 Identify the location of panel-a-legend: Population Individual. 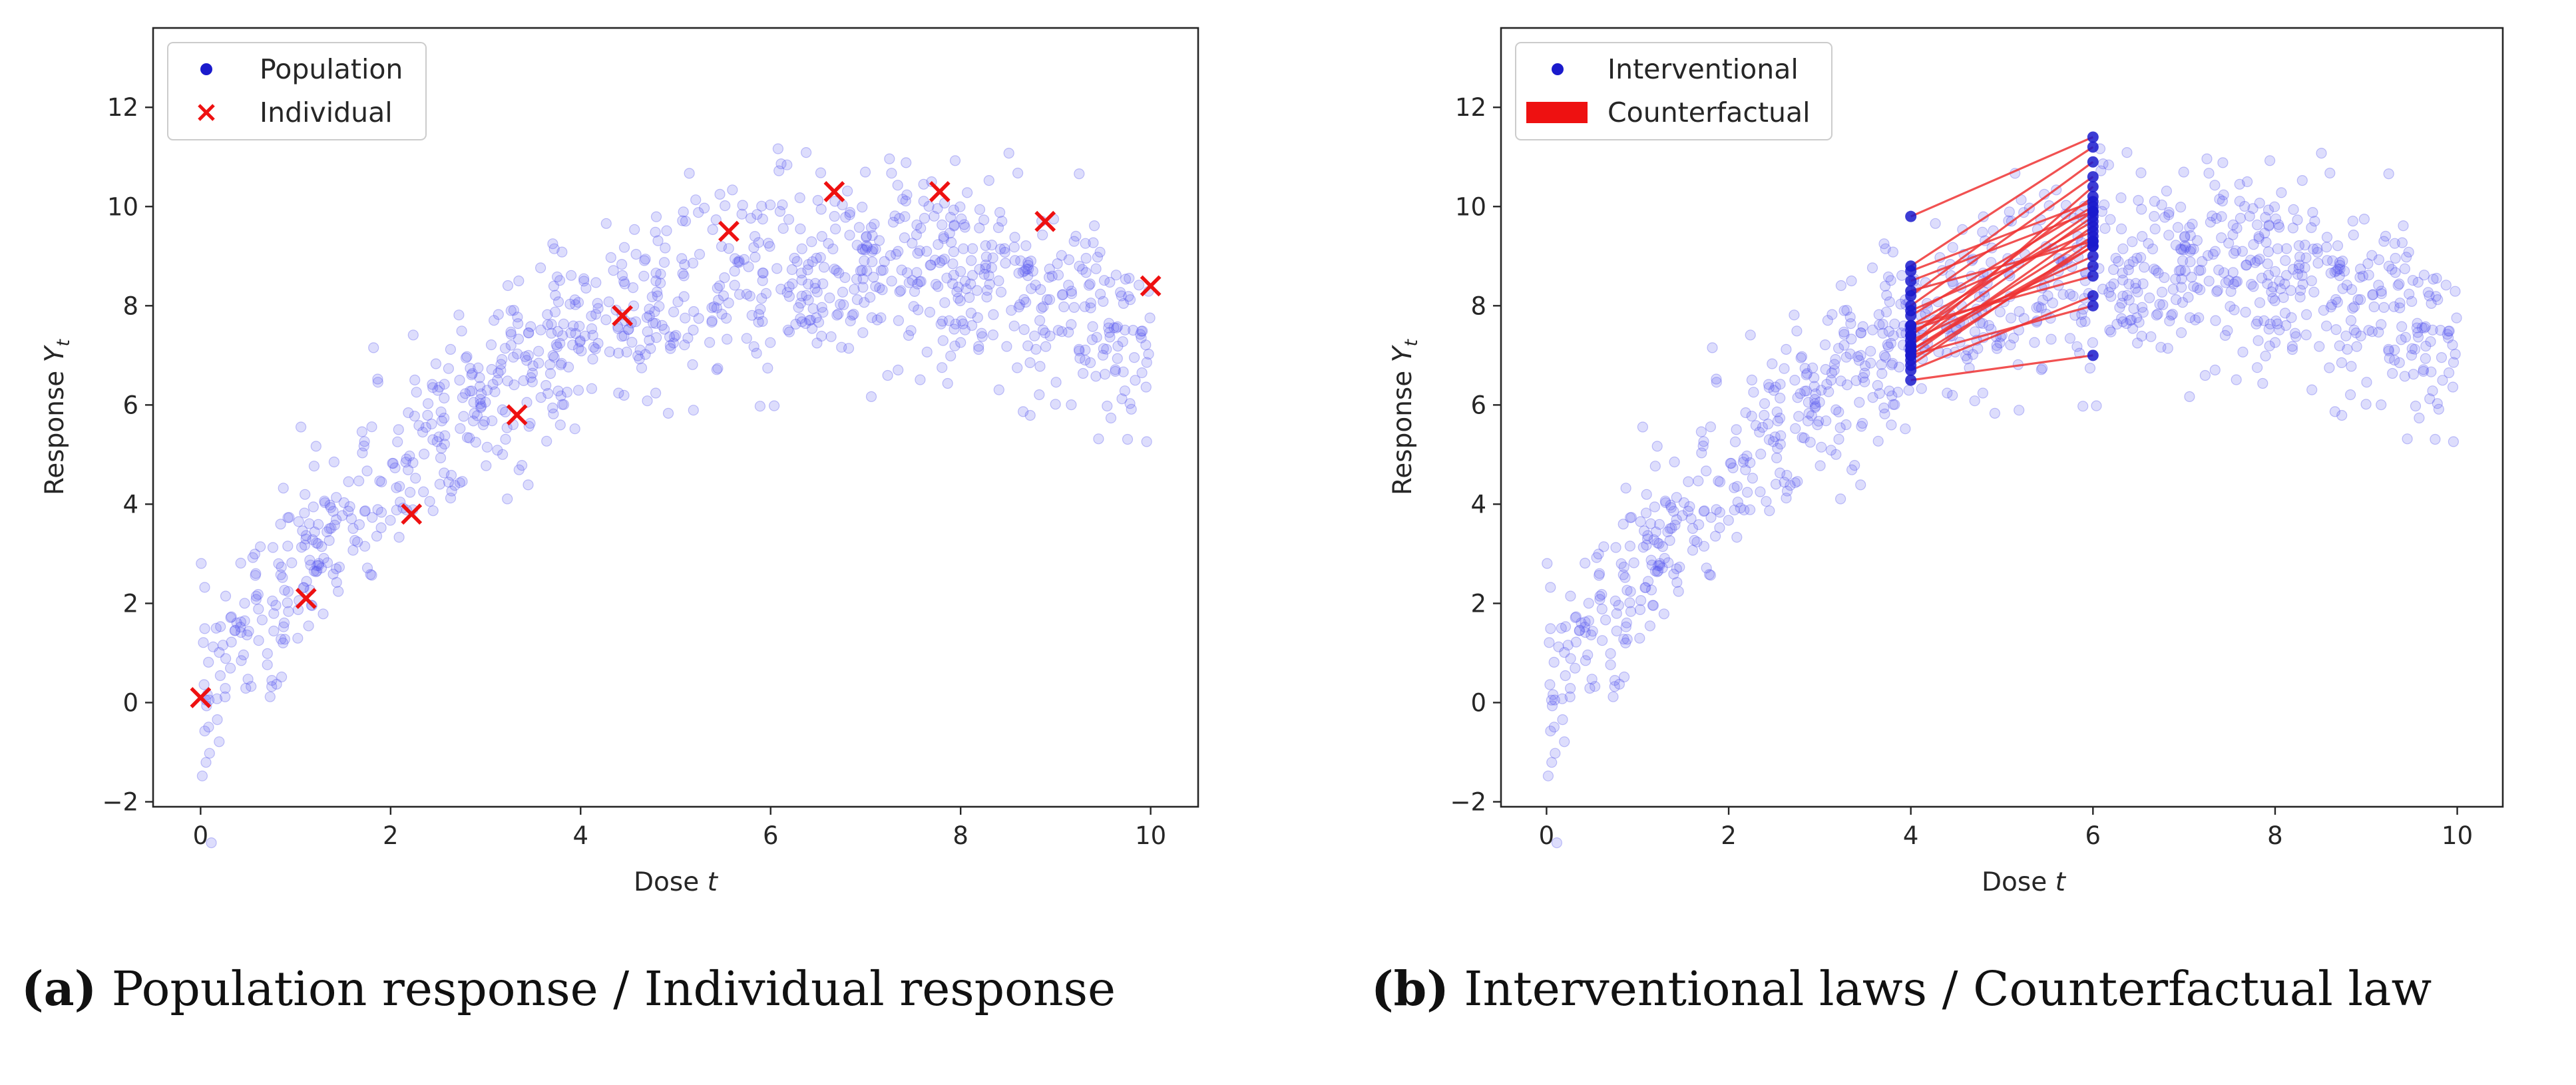
(297, 91).